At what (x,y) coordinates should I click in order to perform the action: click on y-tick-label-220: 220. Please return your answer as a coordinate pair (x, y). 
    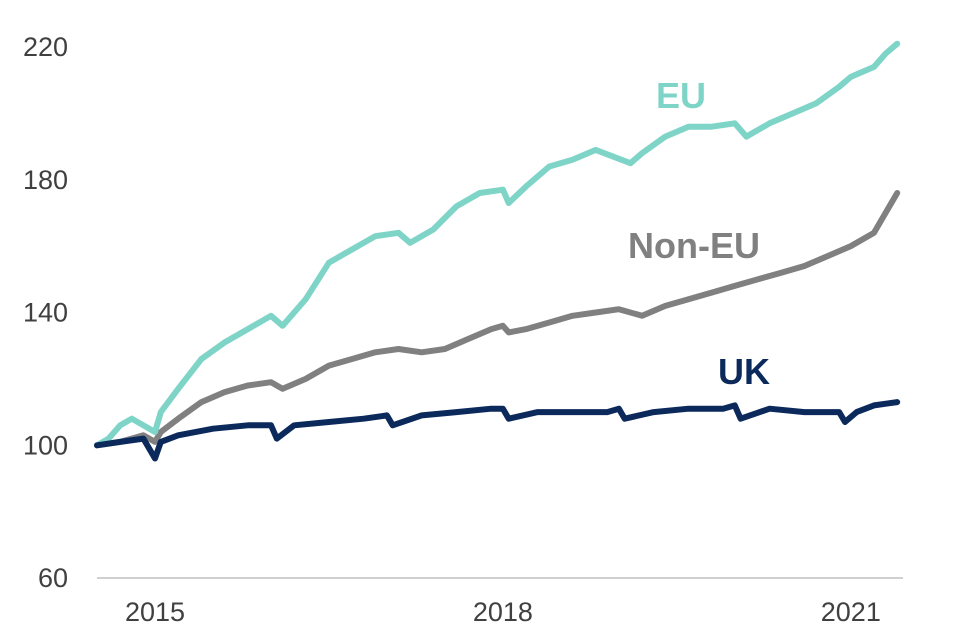
    Looking at the image, I should click on (45, 47).